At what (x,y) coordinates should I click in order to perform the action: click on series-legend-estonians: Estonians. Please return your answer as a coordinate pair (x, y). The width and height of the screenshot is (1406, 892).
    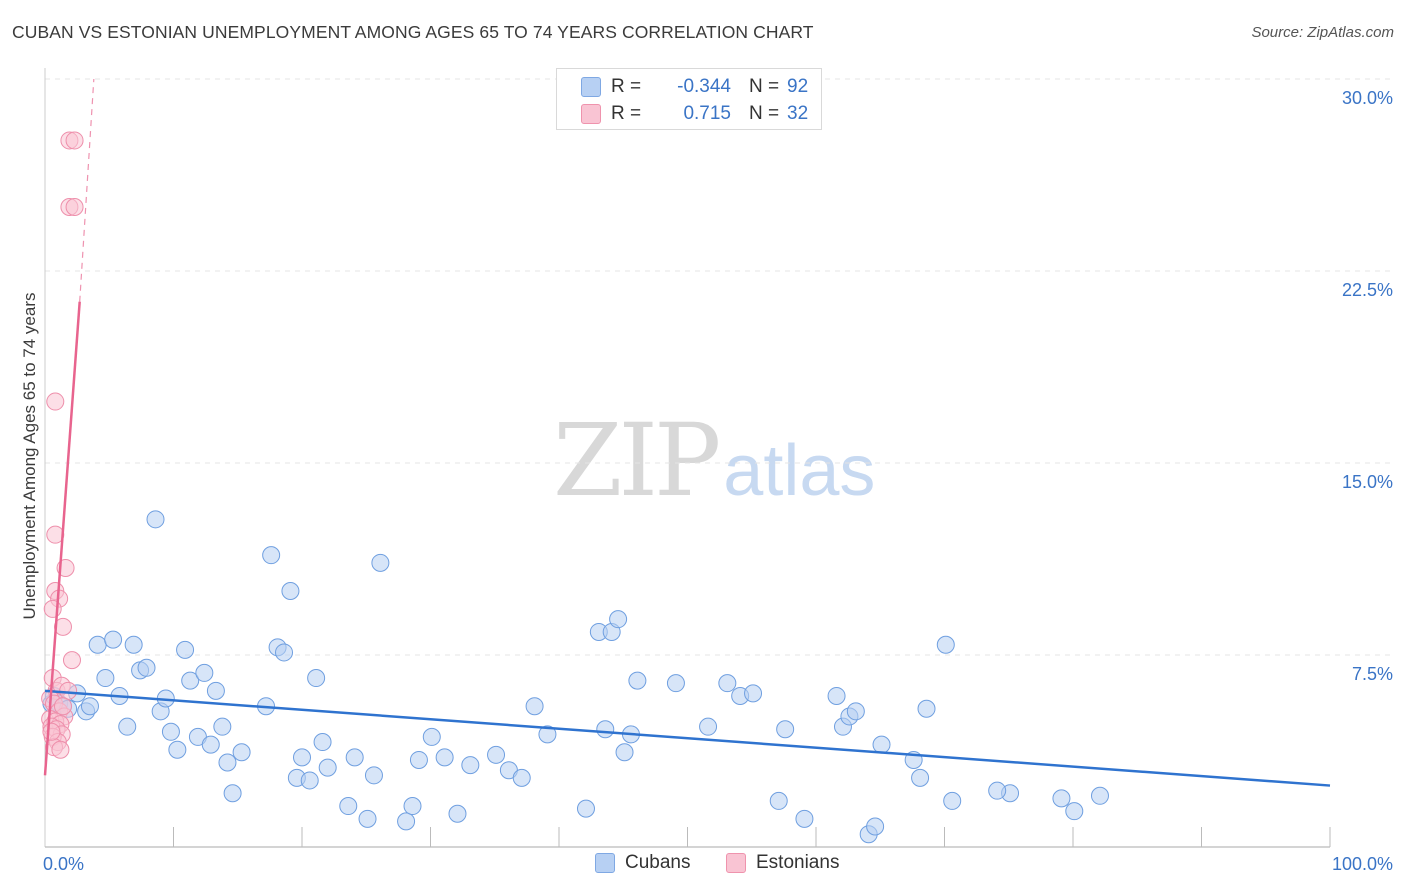
    Looking at the image, I should click on (782, 863).